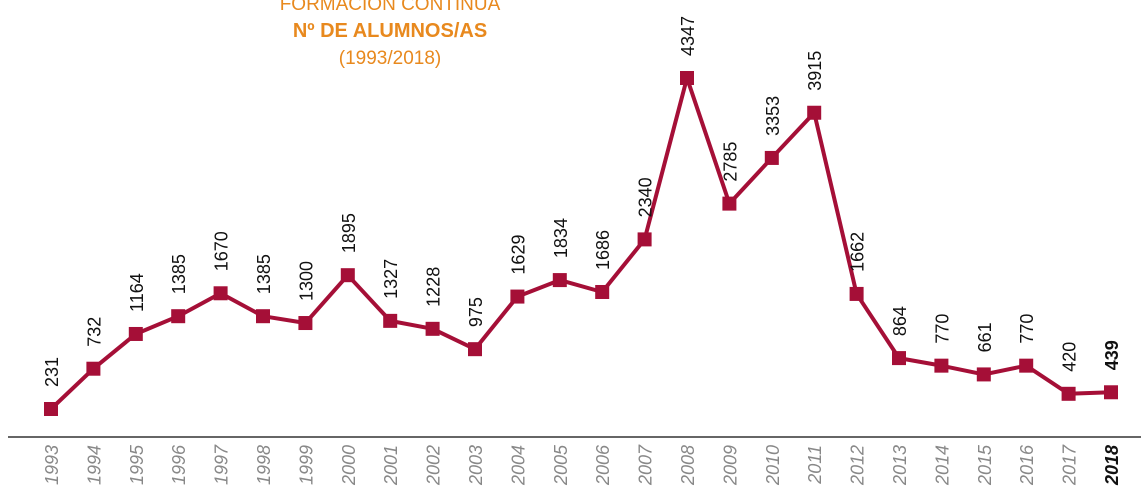 This screenshot has width=1141, height=504. What do you see at coordinates (985, 337) in the screenshot?
I see `data-label: 661` at bounding box center [985, 337].